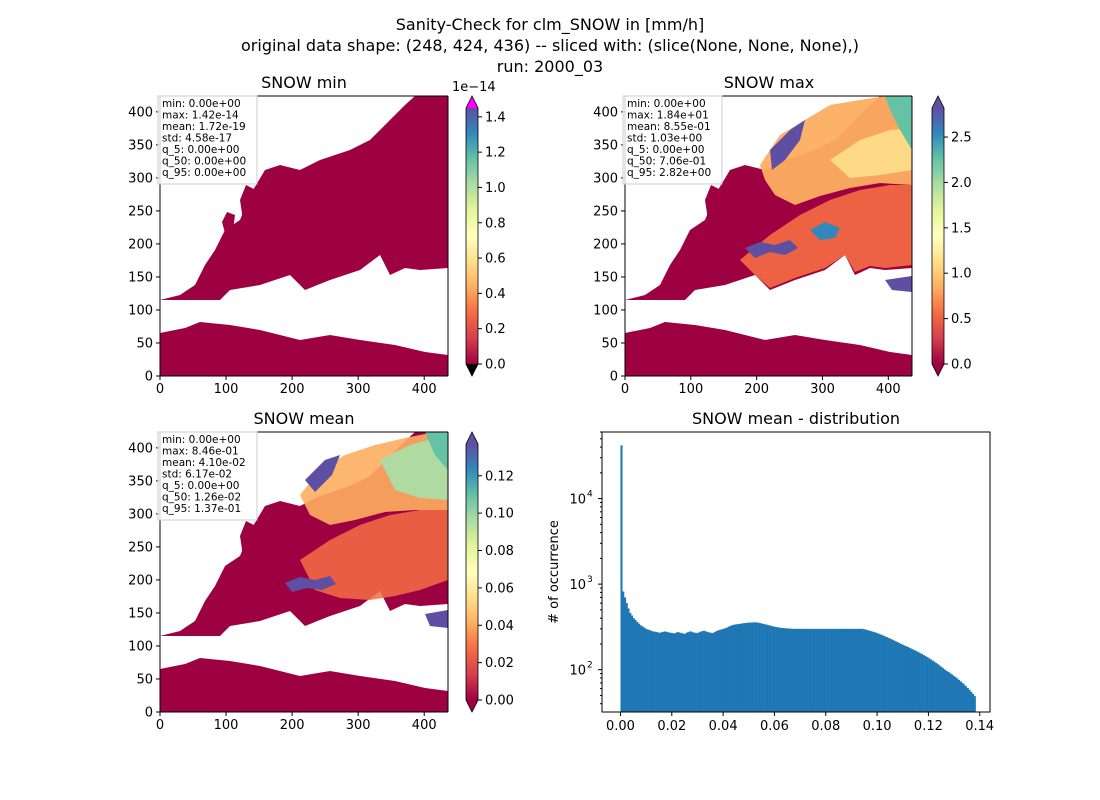  What do you see at coordinates (590, 666) in the screenshot?
I see `y-tick-exponent: 2` at bounding box center [590, 666].